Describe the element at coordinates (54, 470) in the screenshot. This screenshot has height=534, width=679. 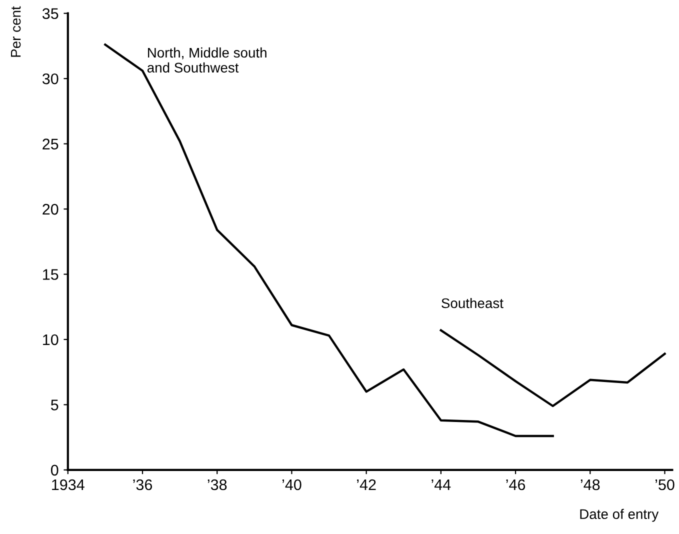
I see `y-tick-label: 0` at that location.